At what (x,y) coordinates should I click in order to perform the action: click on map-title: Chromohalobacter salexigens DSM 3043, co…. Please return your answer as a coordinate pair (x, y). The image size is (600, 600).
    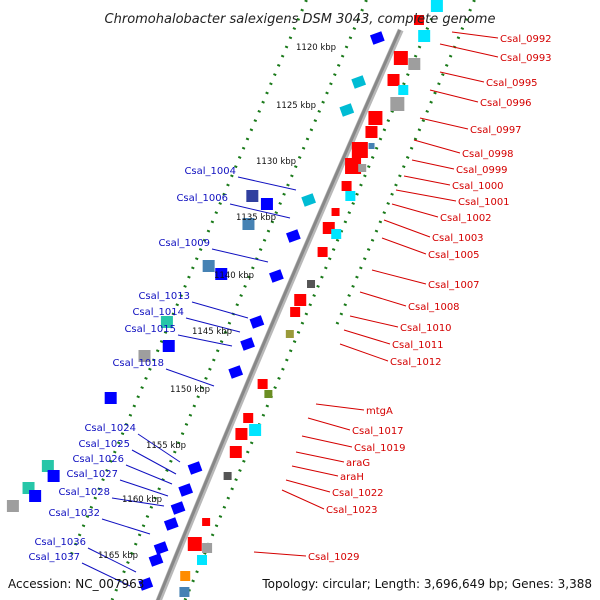
    Looking at the image, I should click on (300, 19).